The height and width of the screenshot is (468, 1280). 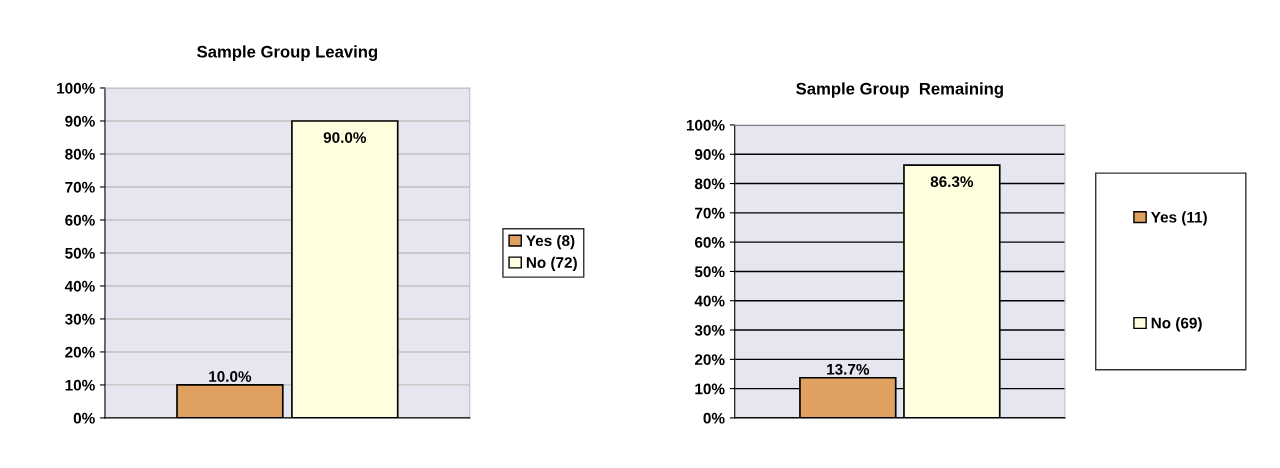 I want to click on legend-label: No (72), so click(x=551, y=264).